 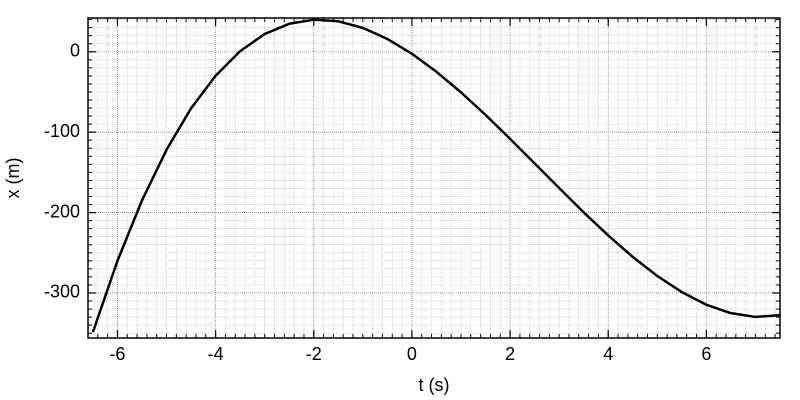 I want to click on x-tick-label: 2, so click(x=510, y=354).